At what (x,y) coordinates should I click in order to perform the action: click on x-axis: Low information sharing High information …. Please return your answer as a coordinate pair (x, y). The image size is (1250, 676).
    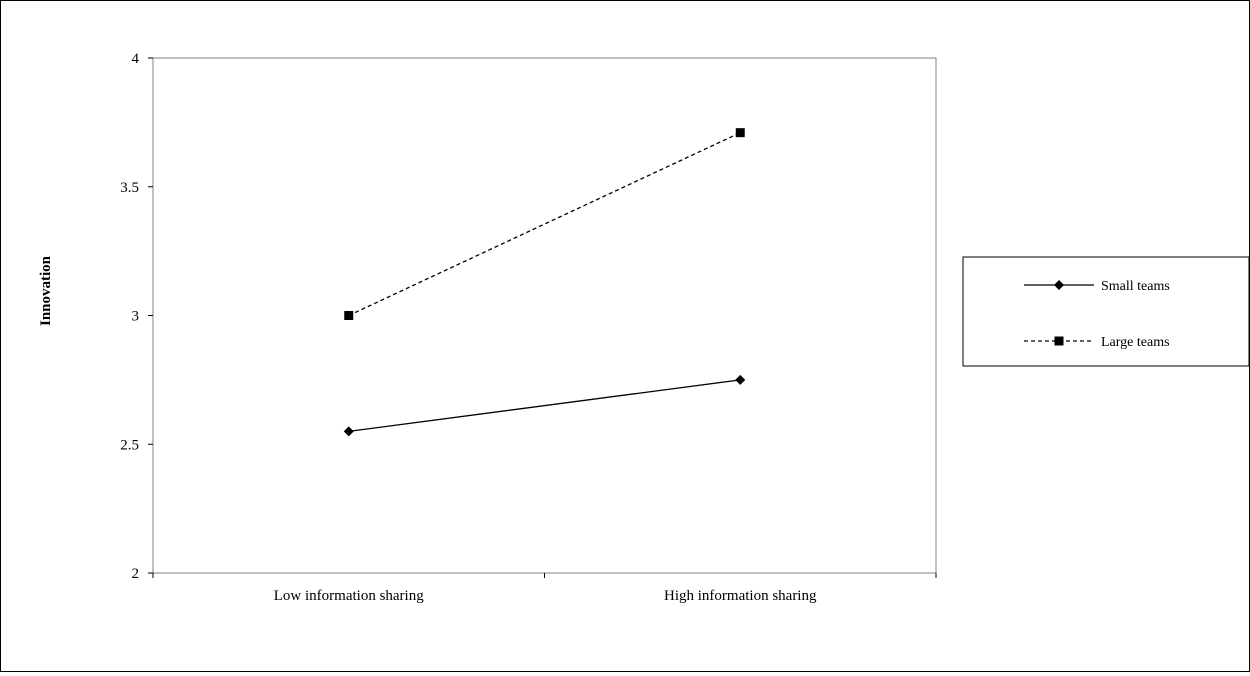
    Looking at the image, I should click on (544, 588).